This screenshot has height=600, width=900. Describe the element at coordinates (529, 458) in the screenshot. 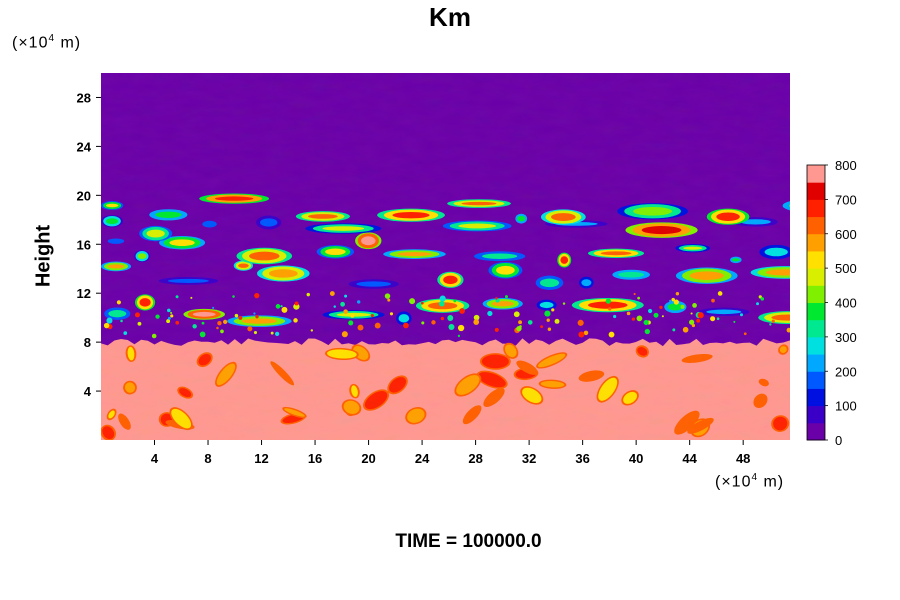

I see `x-tick-label: 32` at that location.